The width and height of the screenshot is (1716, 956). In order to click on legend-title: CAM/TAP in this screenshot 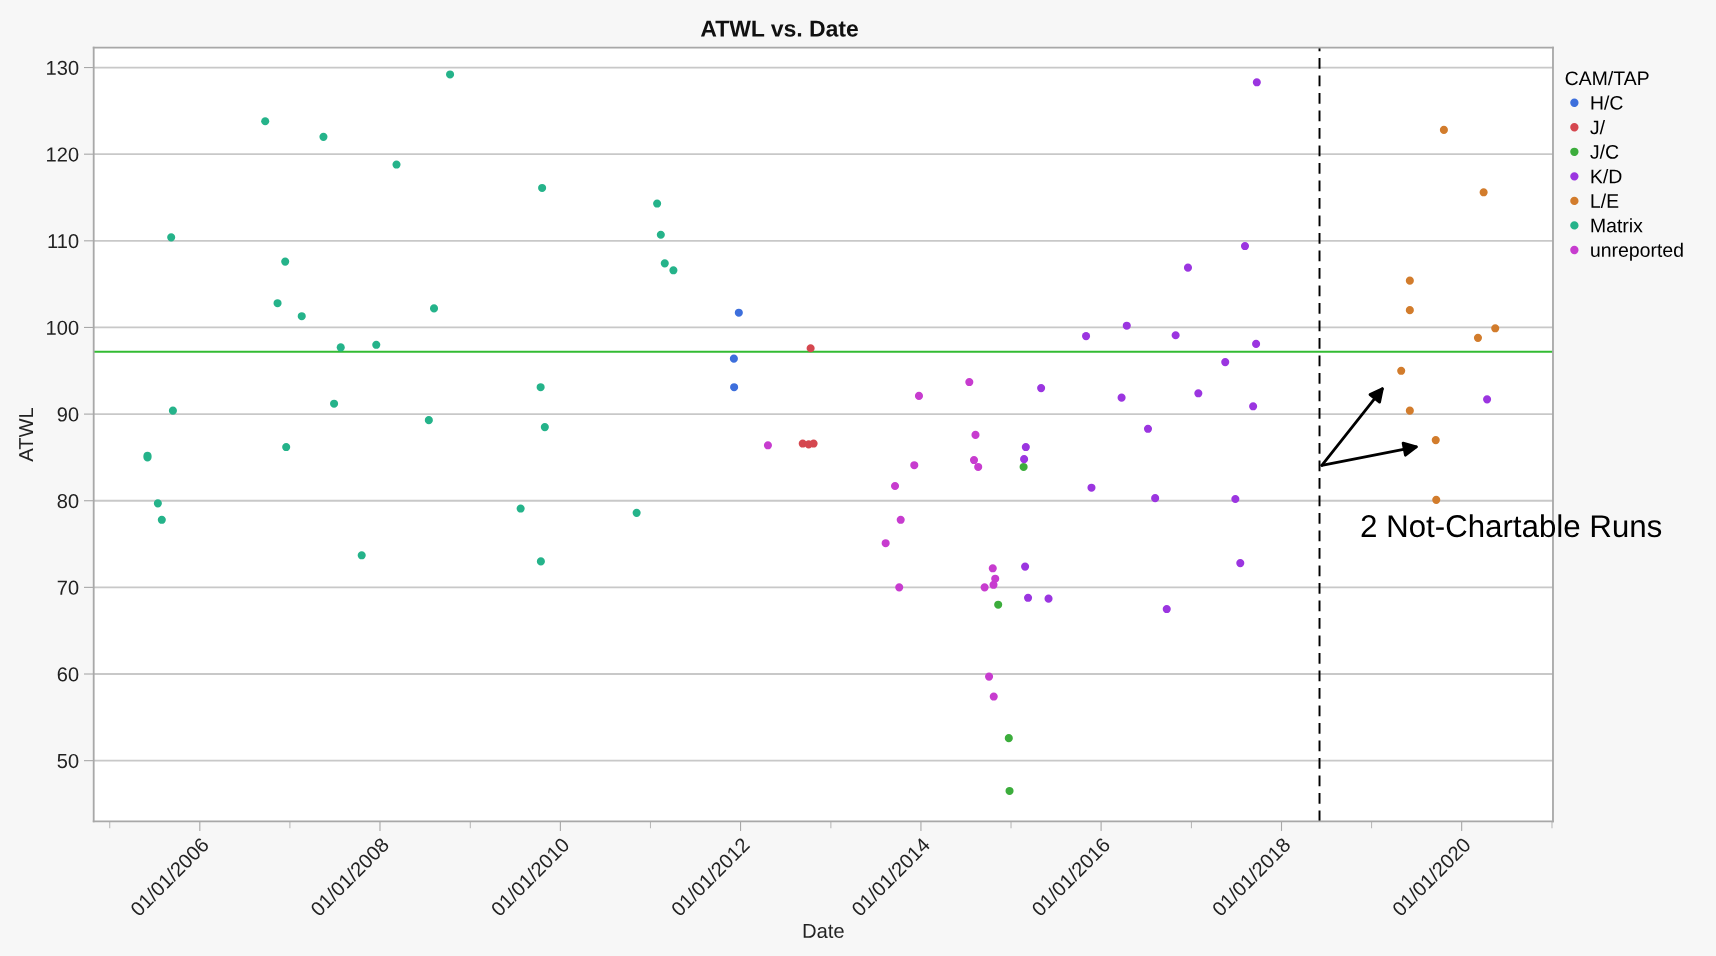, I will do `click(1607, 78)`.